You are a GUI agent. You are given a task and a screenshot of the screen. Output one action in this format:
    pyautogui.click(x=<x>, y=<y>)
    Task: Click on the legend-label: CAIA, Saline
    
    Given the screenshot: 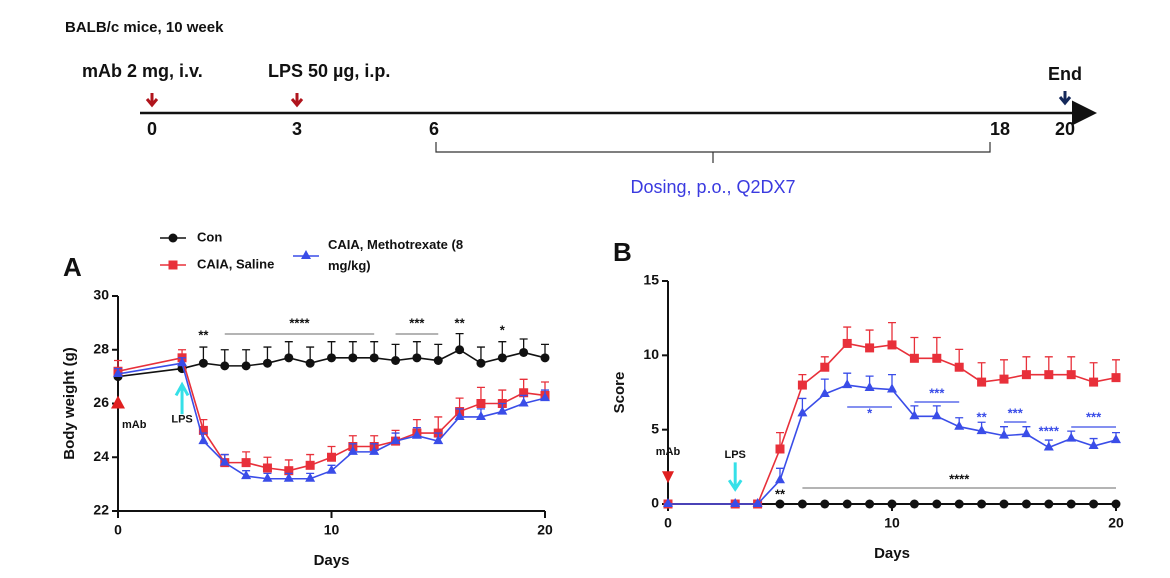 What is the action you would take?
    pyautogui.click(x=235, y=263)
    